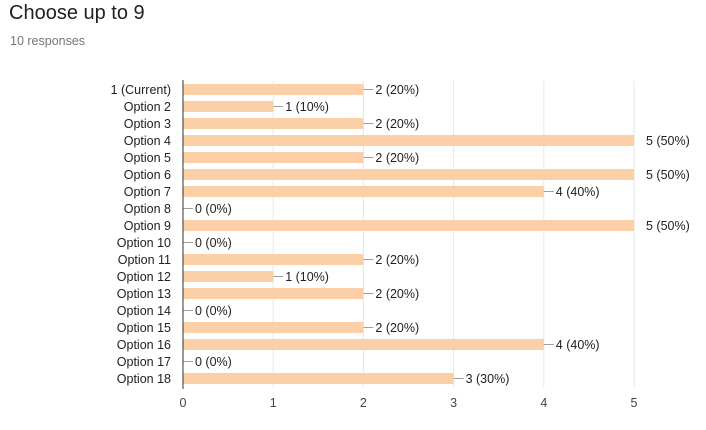 The width and height of the screenshot is (706, 430). What do you see at coordinates (48, 41) in the screenshot?
I see `response-count: 10 responses` at bounding box center [48, 41].